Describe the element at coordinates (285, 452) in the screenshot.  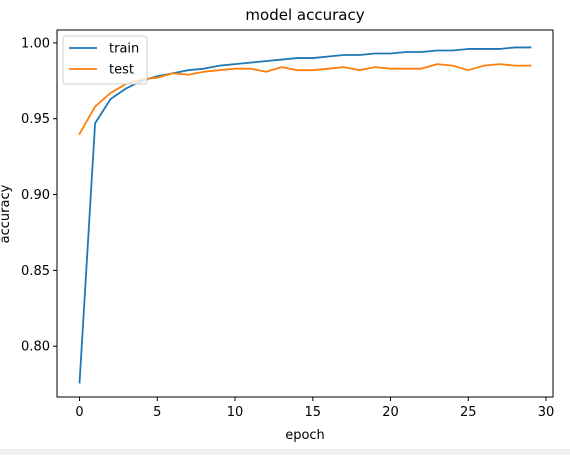
I see `window-bottom-edge` at that location.